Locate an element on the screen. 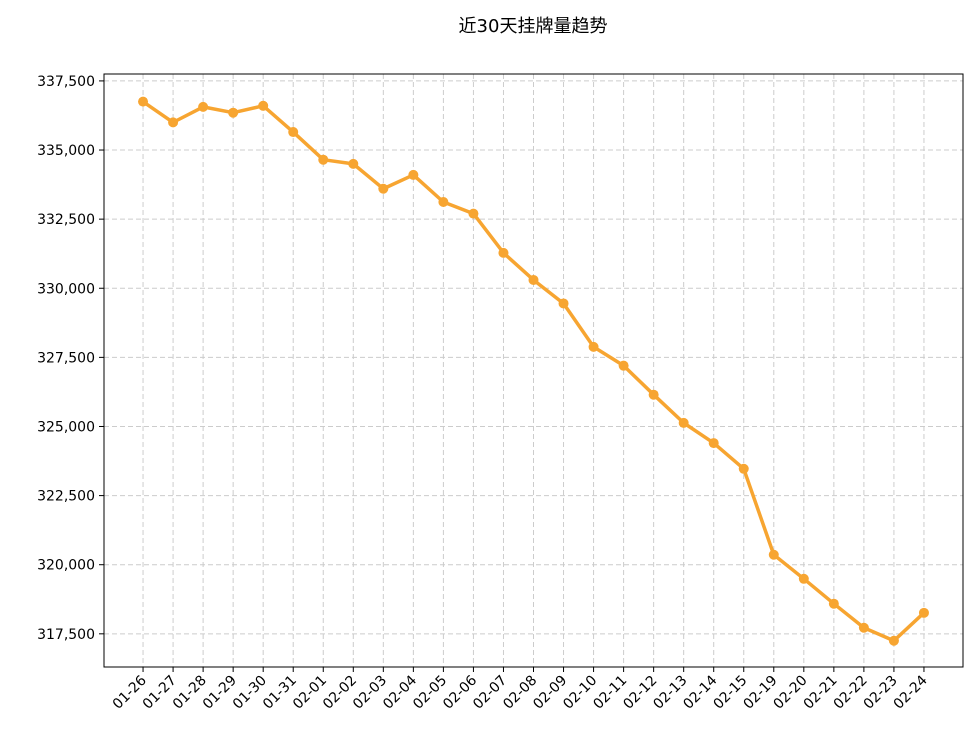  chart-title: 近30天挂牌量趋势 is located at coordinates (533, 26).